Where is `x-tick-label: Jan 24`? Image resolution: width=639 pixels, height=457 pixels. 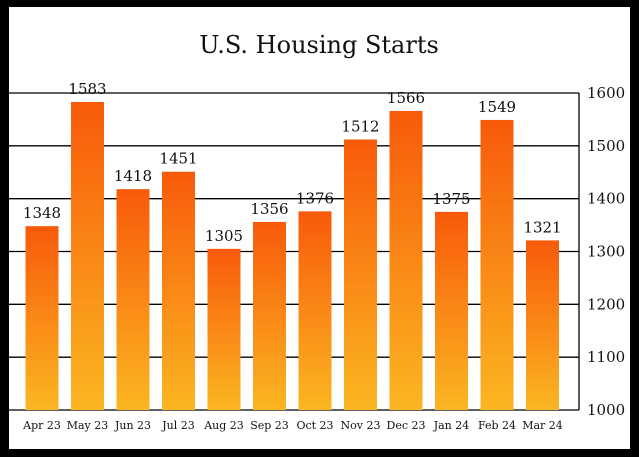 x-tick-label: Jan 24 is located at coordinates (451, 425).